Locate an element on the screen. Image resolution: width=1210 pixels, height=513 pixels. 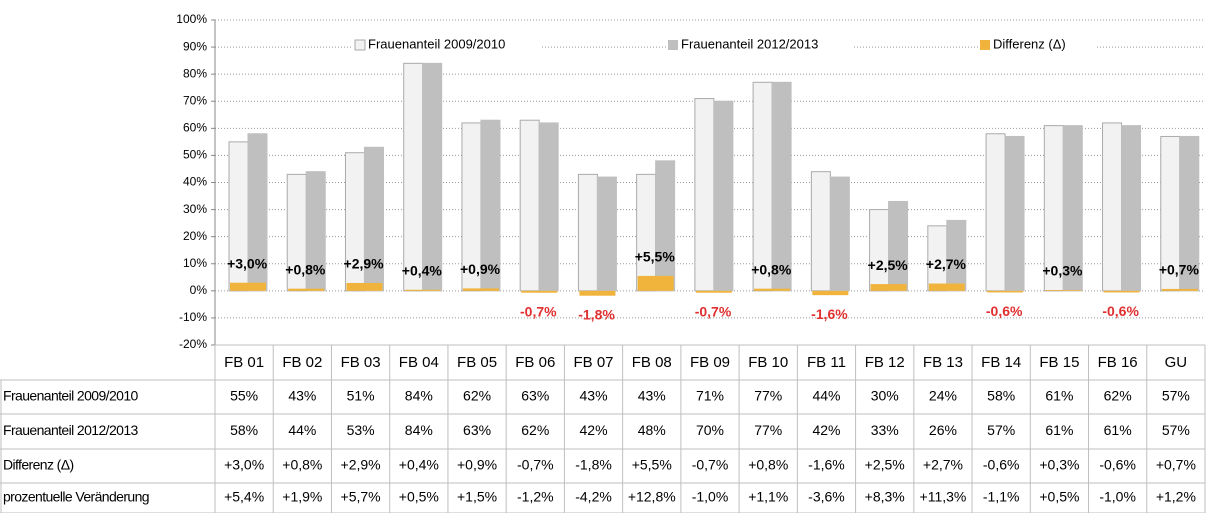
table-cell: 70% is located at coordinates (710, 430).